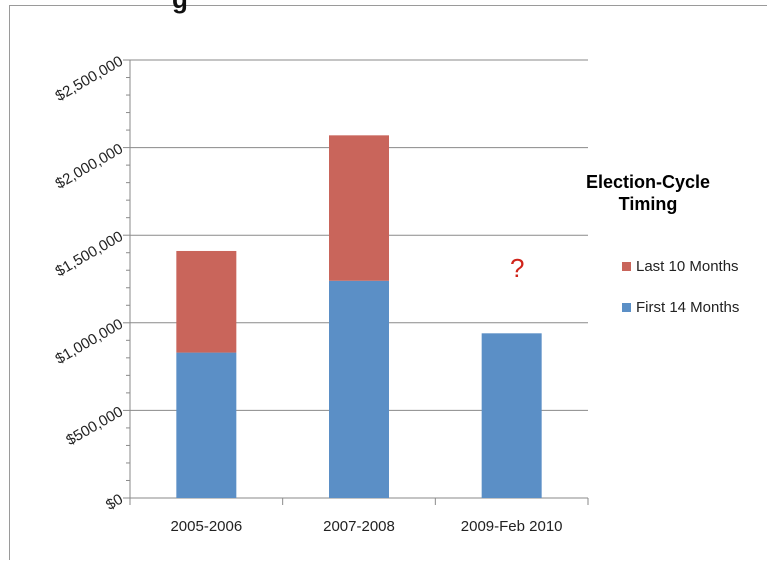 The image size is (769, 563). Describe the element at coordinates (626, 266) in the screenshot. I see `legend-swatch-last-10-months` at that location.